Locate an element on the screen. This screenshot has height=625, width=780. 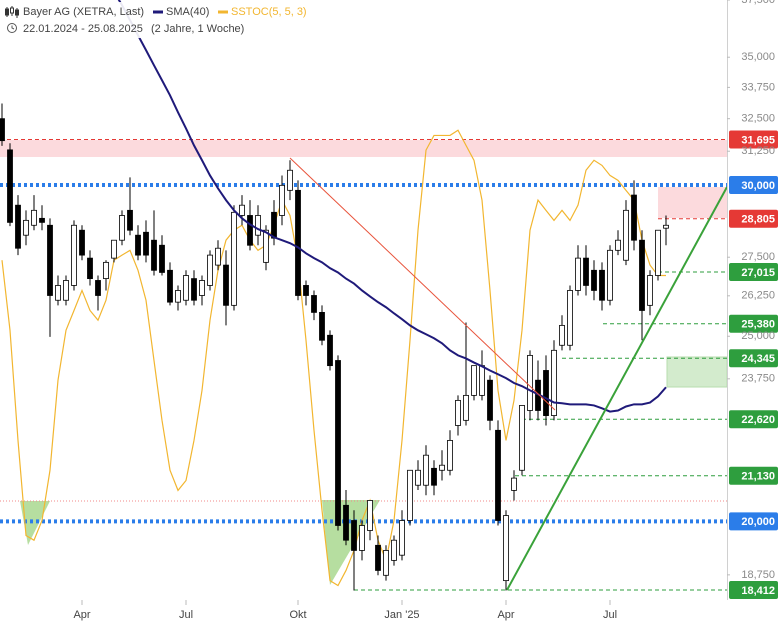
level-label: 27,015 is located at coordinates (758, 273).